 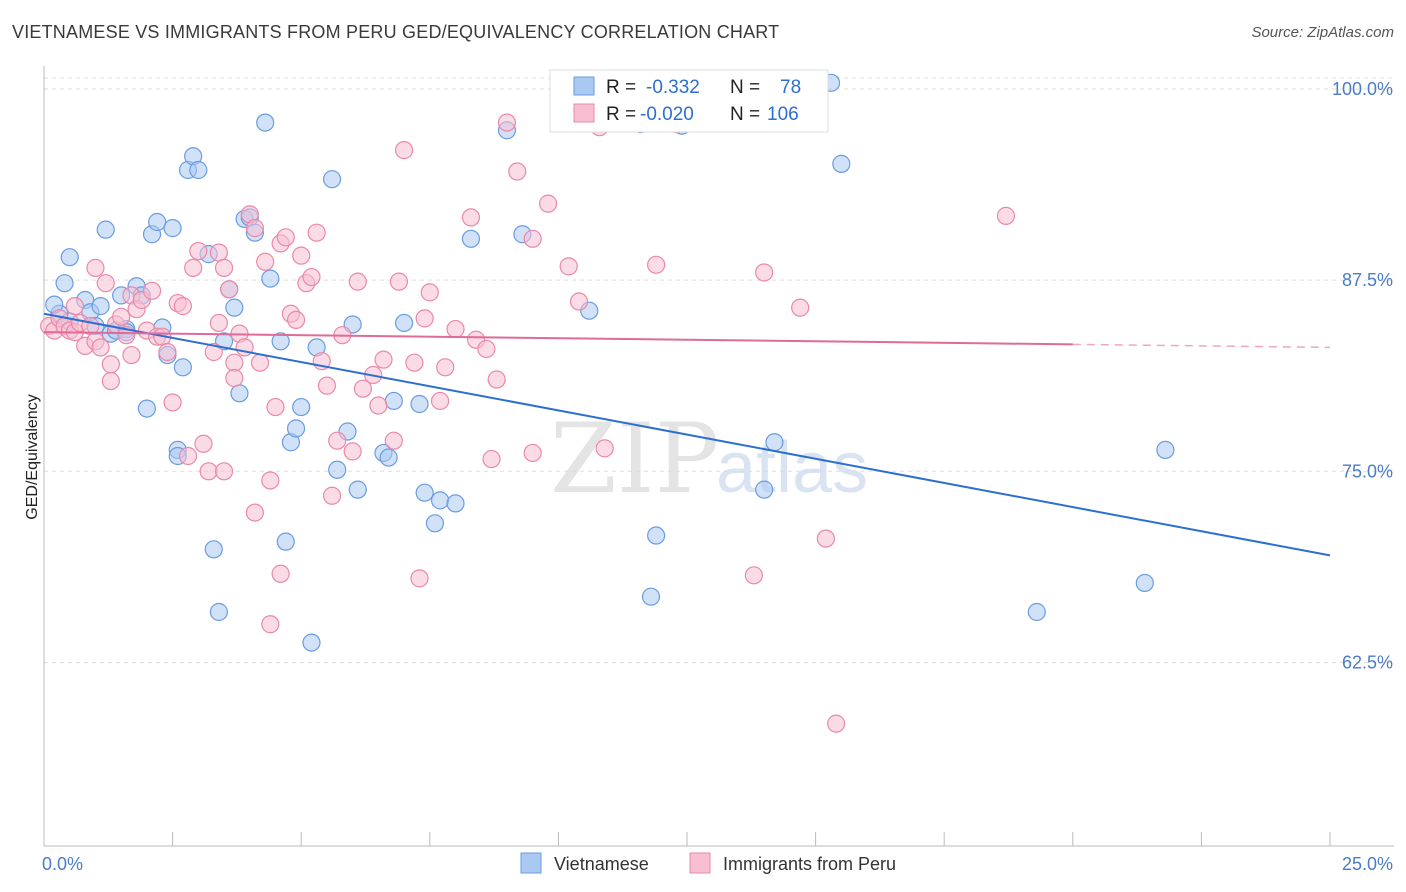 What do you see at coordinates (673, 87) in the screenshot?
I see `legend-r-value-0: -0.332` at bounding box center [673, 87].